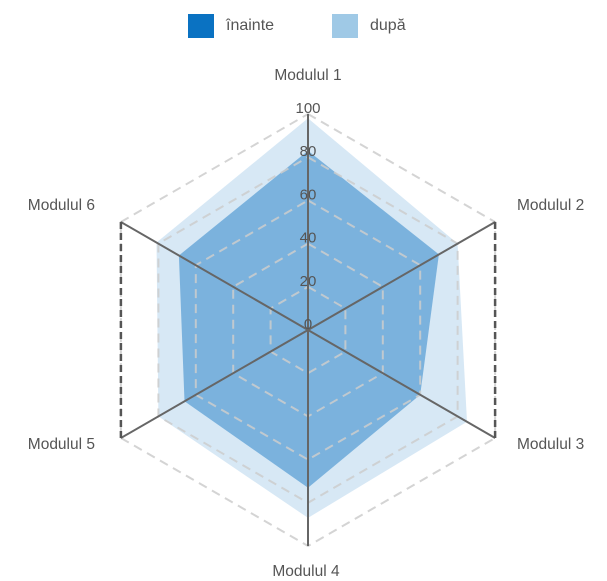 The height and width of the screenshot is (581, 607). What do you see at coordinates (61, 444) in the screenshot?
I see `axis-label-modulul-5: Modulul 5` at bounding box center [61, 444].